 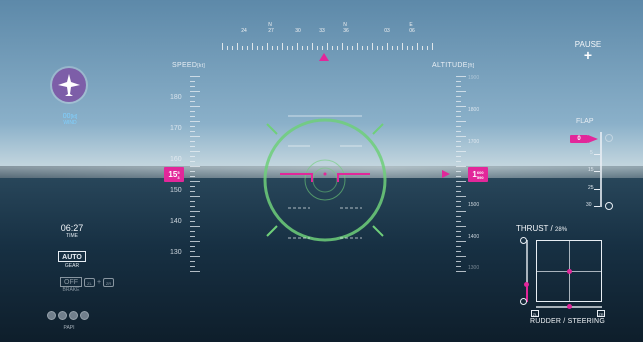 I want to click on wind-value: 00, so click(x=66, y=116).